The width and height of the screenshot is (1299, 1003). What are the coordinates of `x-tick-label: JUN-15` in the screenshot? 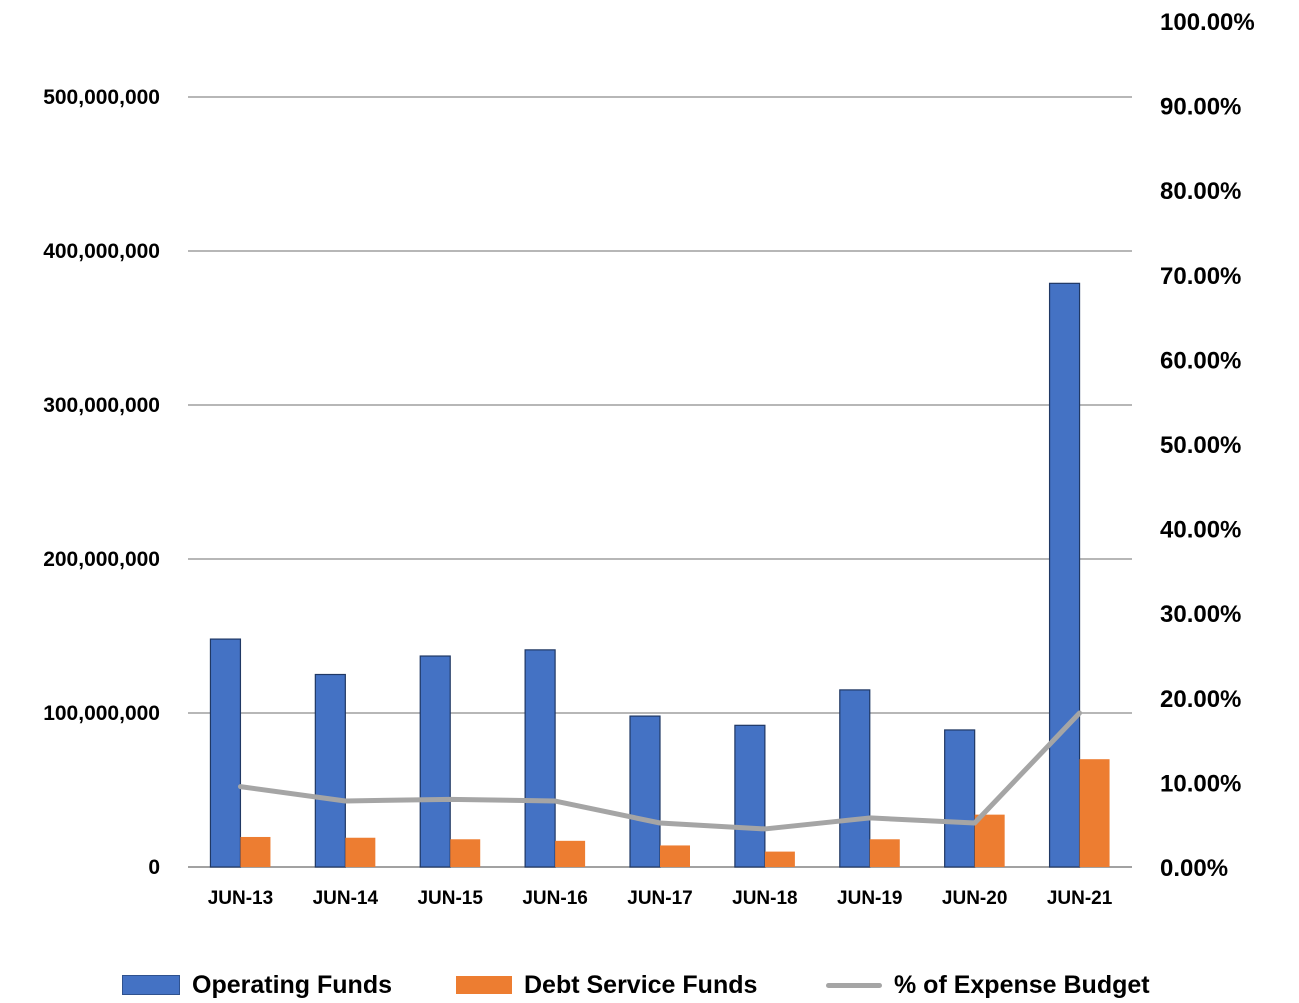 It's located at (450, 898).